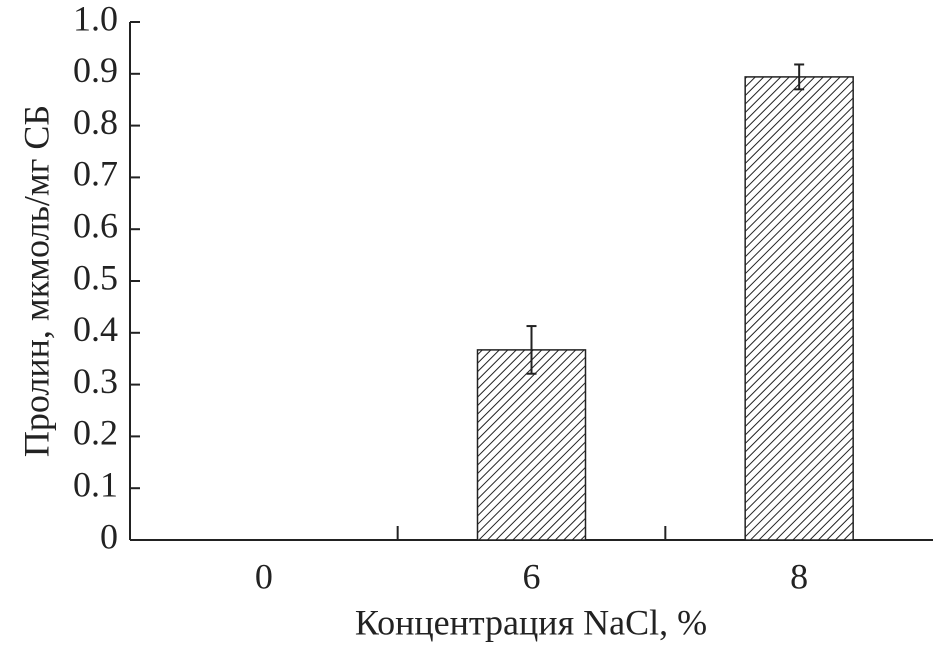 The height and width of the screenshot is (651, 933). What do you see at coordinates (95, 174) in the screenshot?
I see `y-tick-label: 0.7` at bounding box center [95, 174].